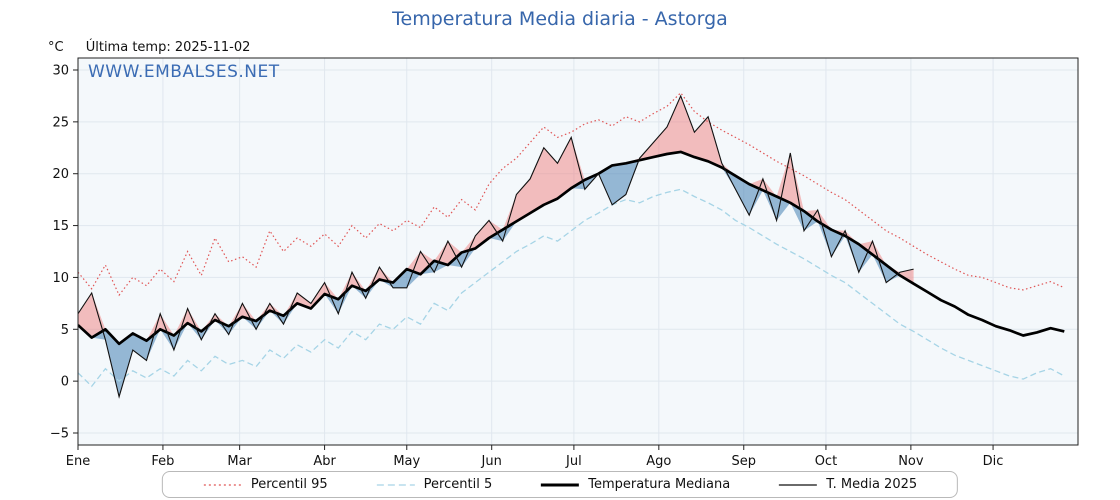 This screenshot has width=1120, height=500. What do you see at coordinates (911, 461) in the screenshot?
I see `x-tick-label: Nov` at bounding box center [911, 461].